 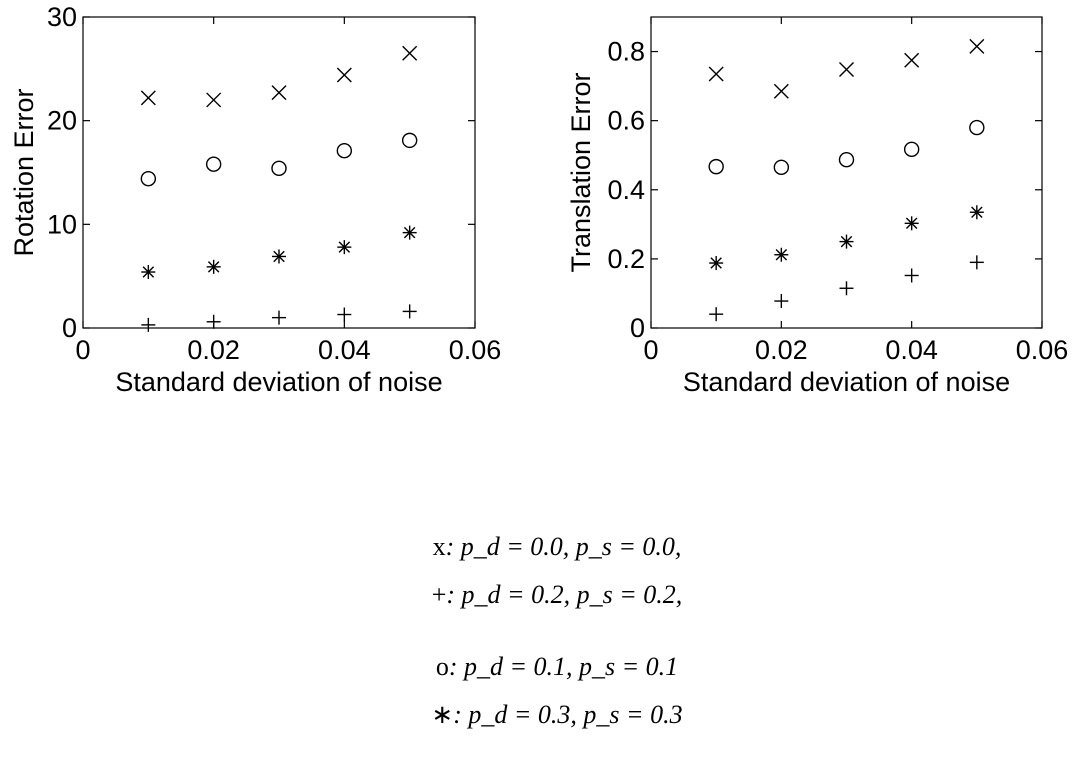 What do you see at coordinates (439, 546) in the screenshot?
I see `legend-symbol: x` at bounding box center [439, 546].